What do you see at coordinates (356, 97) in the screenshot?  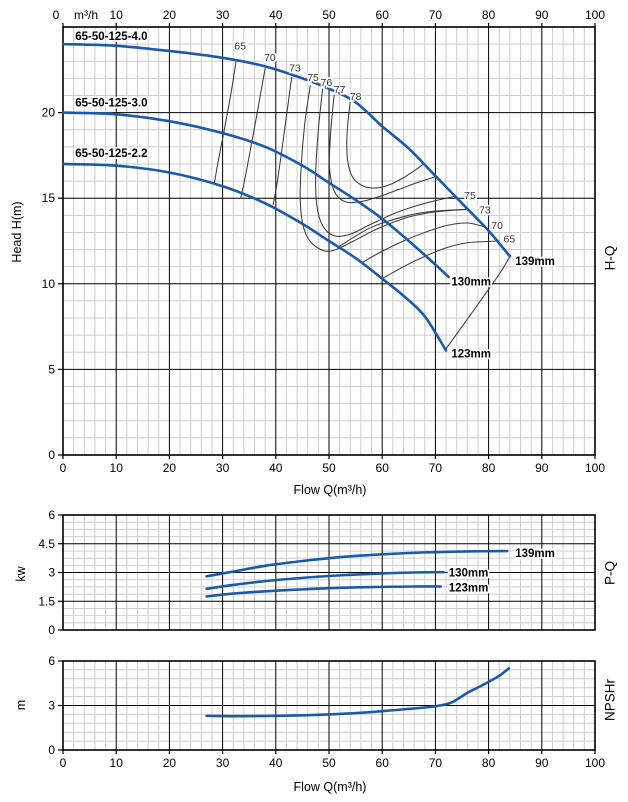 I see `svg-text: 78` at bounding box center [356, 97].